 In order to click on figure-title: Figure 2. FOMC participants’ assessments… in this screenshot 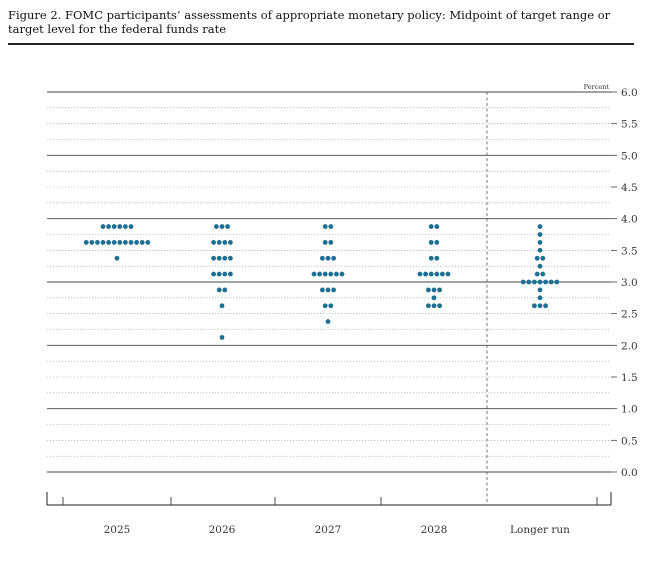, I will do `click(309, 22)`.